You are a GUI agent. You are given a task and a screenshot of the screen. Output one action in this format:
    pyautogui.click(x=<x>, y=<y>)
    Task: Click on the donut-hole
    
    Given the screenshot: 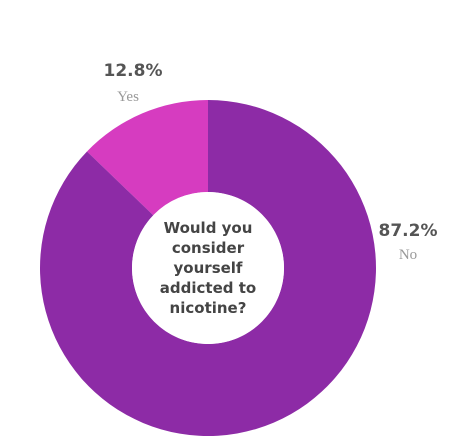 What is the action you would take?
    pyautogui.click(x=208, y=268)
    